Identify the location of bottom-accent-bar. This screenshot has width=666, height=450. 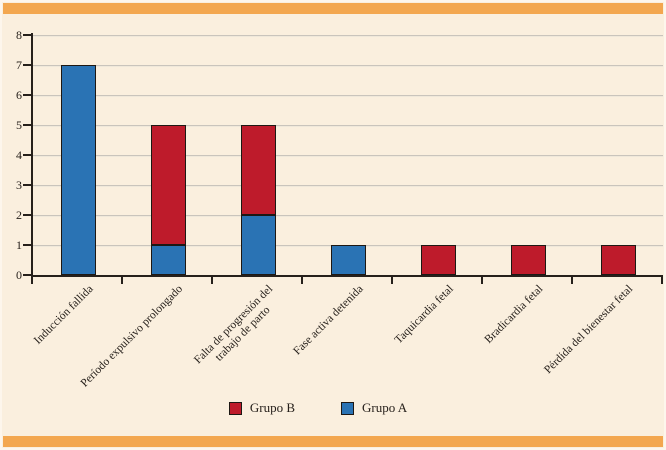
(333, 441).